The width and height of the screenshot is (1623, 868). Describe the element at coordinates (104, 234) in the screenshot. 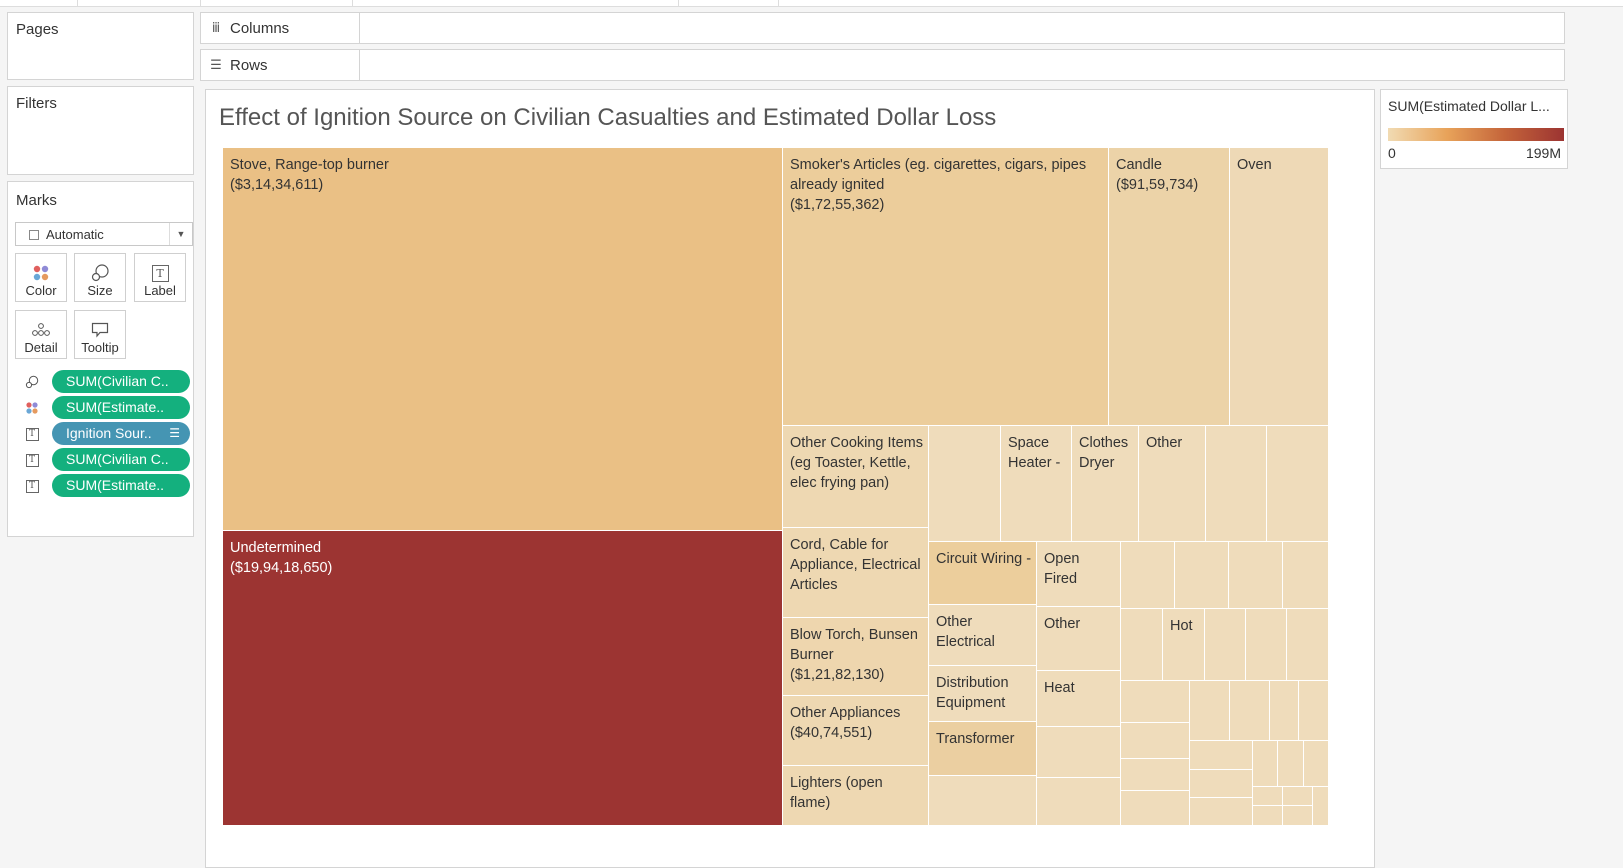

I see `mark-type-dropdown: Automatic ▼` at that location.